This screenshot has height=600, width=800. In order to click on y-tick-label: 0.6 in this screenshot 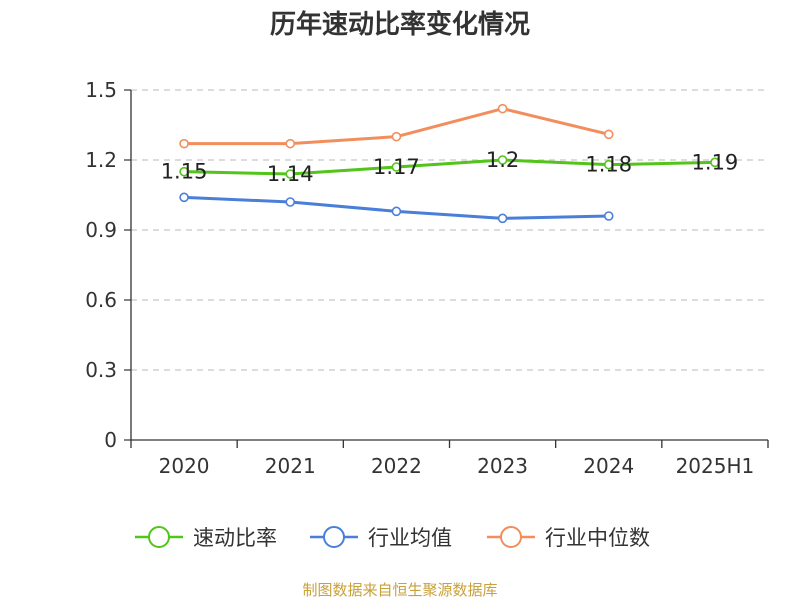, I will do `click(101, 300)`.